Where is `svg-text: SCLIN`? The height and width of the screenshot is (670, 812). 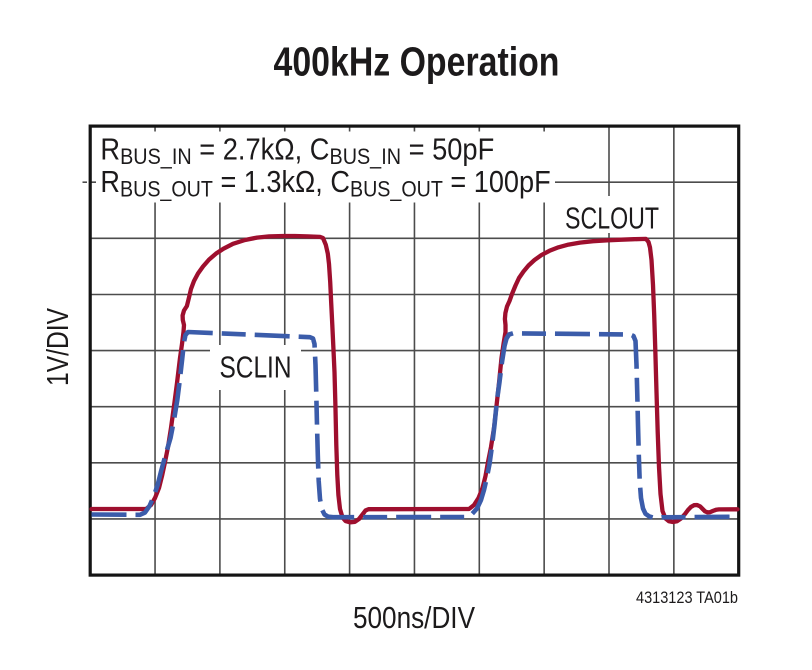
svg-text: SCLIN is located at coordinates (256, 367).